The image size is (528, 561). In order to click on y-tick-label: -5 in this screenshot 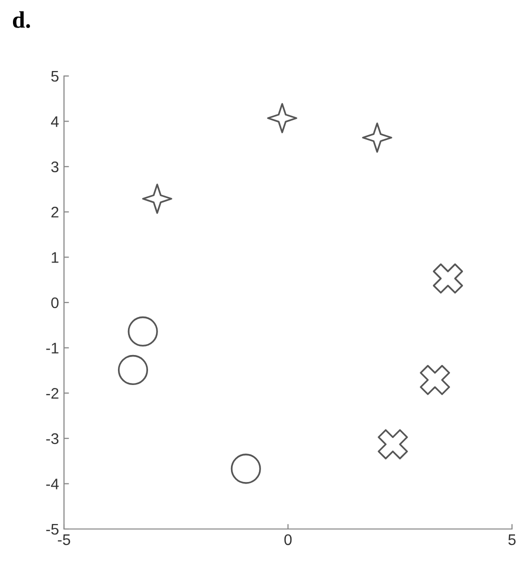, I will do `click(52, 529)`.